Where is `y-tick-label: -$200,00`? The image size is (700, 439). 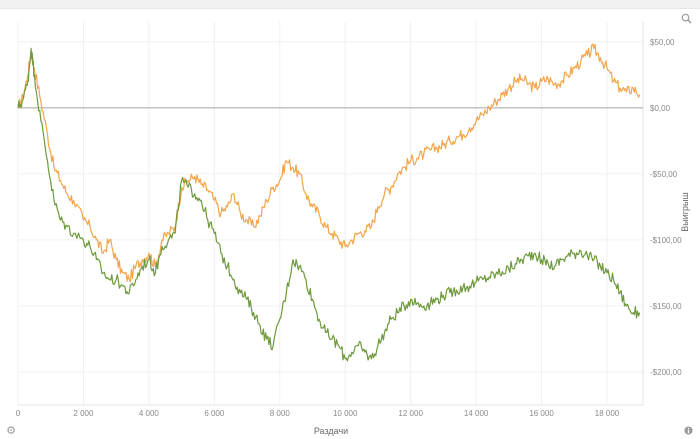
y-tick-label: -$200,00 is located at coordinates (666, 372).